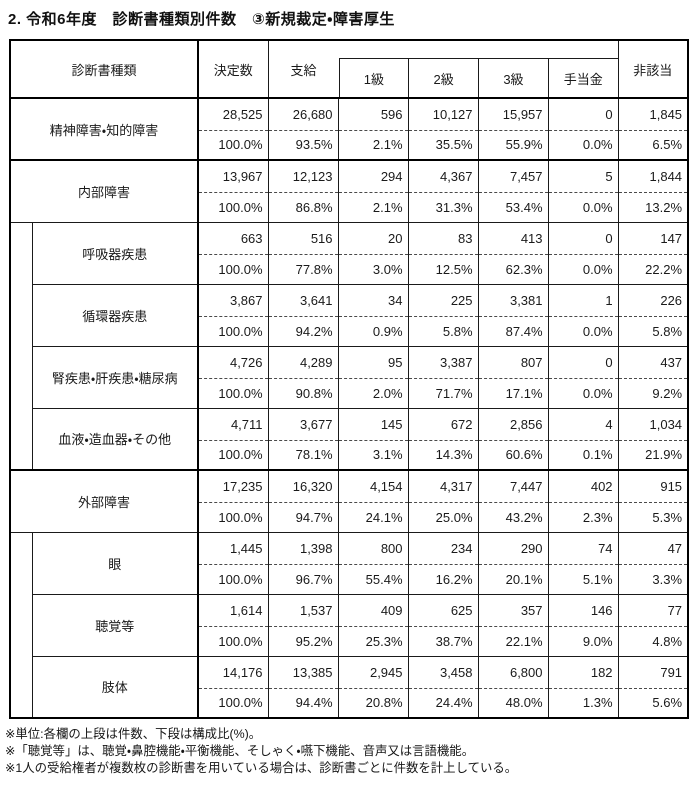 This screenshot has height=807, width=698. Describe the element at coordinates (653, 176) in the screenshot. I see `count-cell: 1,844` at that location.